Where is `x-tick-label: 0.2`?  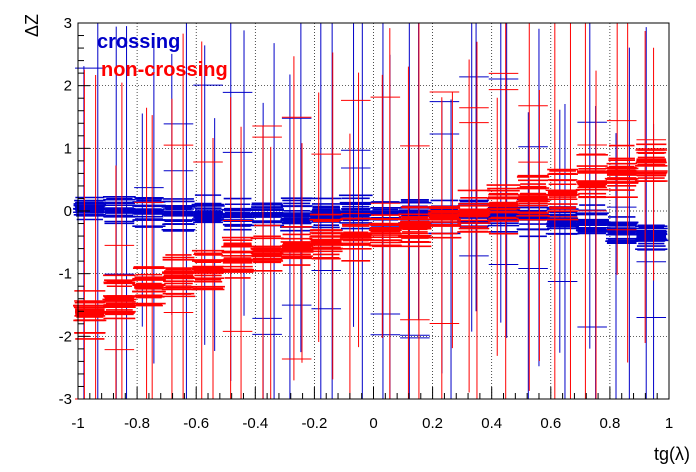 x-tick-label: 0.2 is located at coordinates (432, 423).